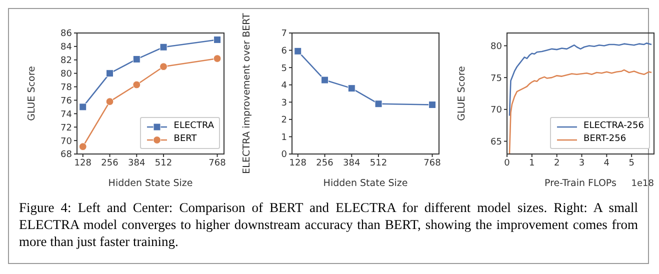  I want to click on y-tick-label: 3, so click(284, 103).